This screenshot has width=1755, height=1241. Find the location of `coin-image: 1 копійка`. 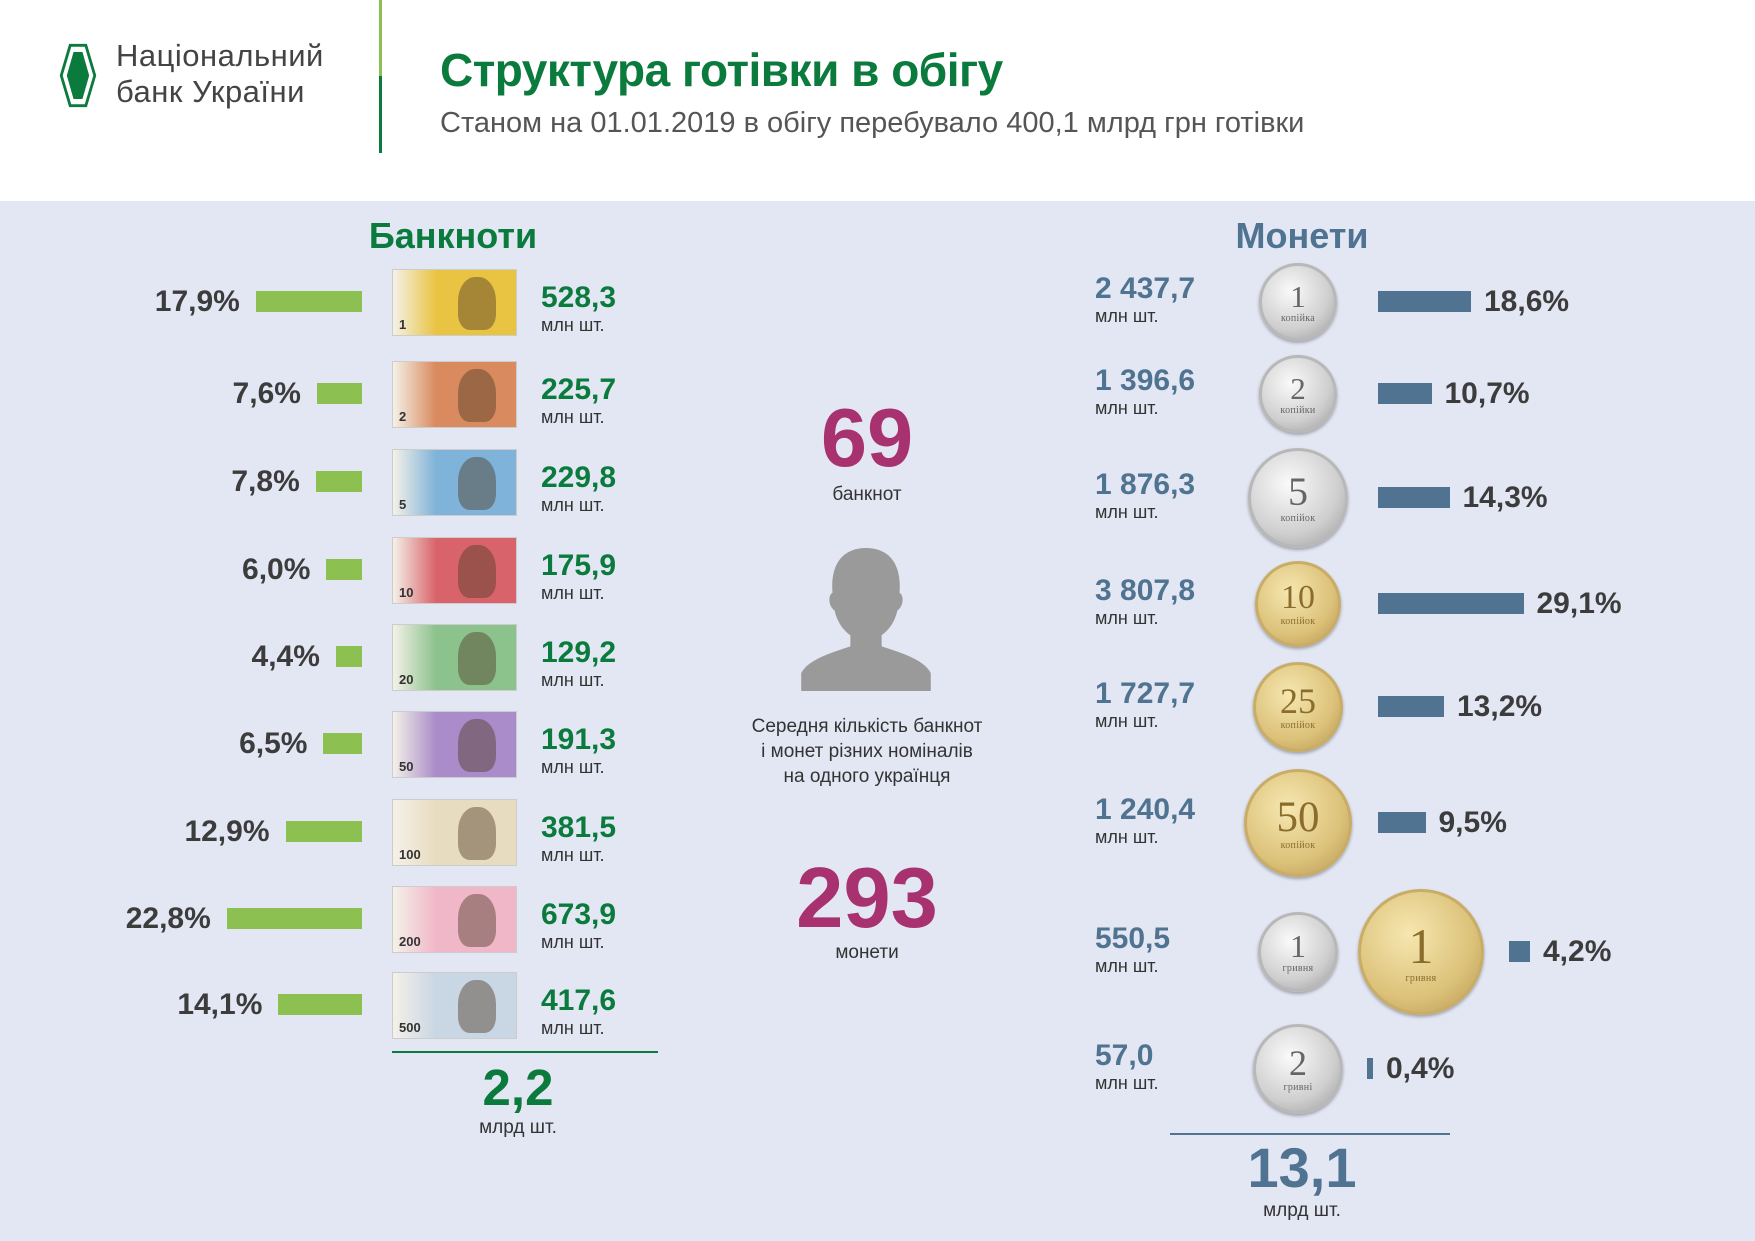

coin-image: 1 копійка is located at coordinates (1298, 302).